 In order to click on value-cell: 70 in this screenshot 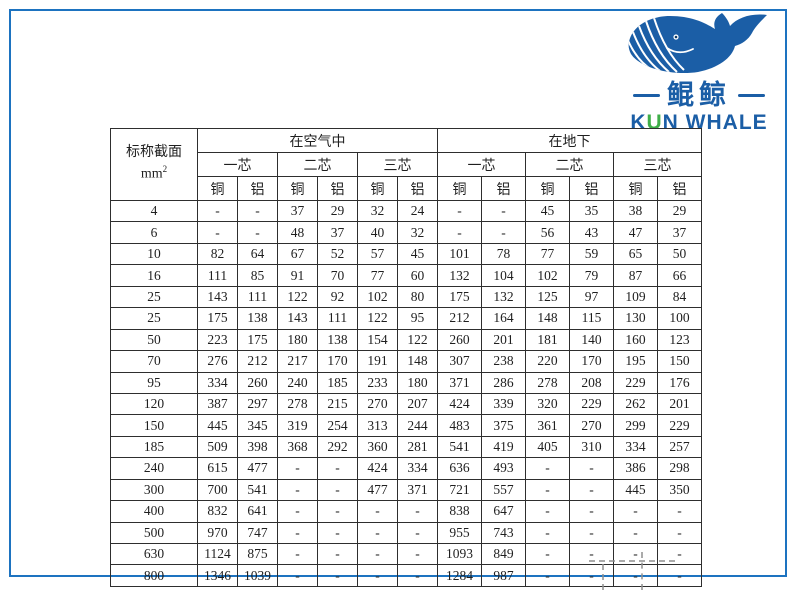, I will do `click(337, 275)`.